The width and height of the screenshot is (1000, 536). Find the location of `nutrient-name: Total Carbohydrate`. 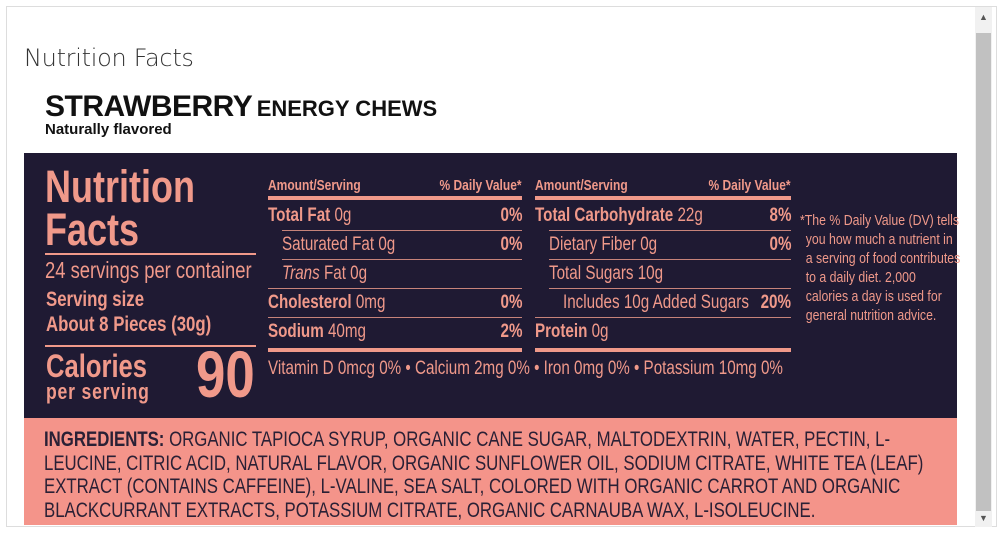

nutrient-name: Total Carbohydrate is located at coordinates (604, 215).